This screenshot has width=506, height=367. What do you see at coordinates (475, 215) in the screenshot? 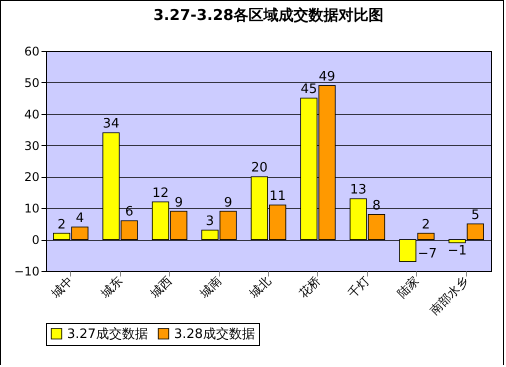
I see `data-label: 5` at bounding box center [475, 215].